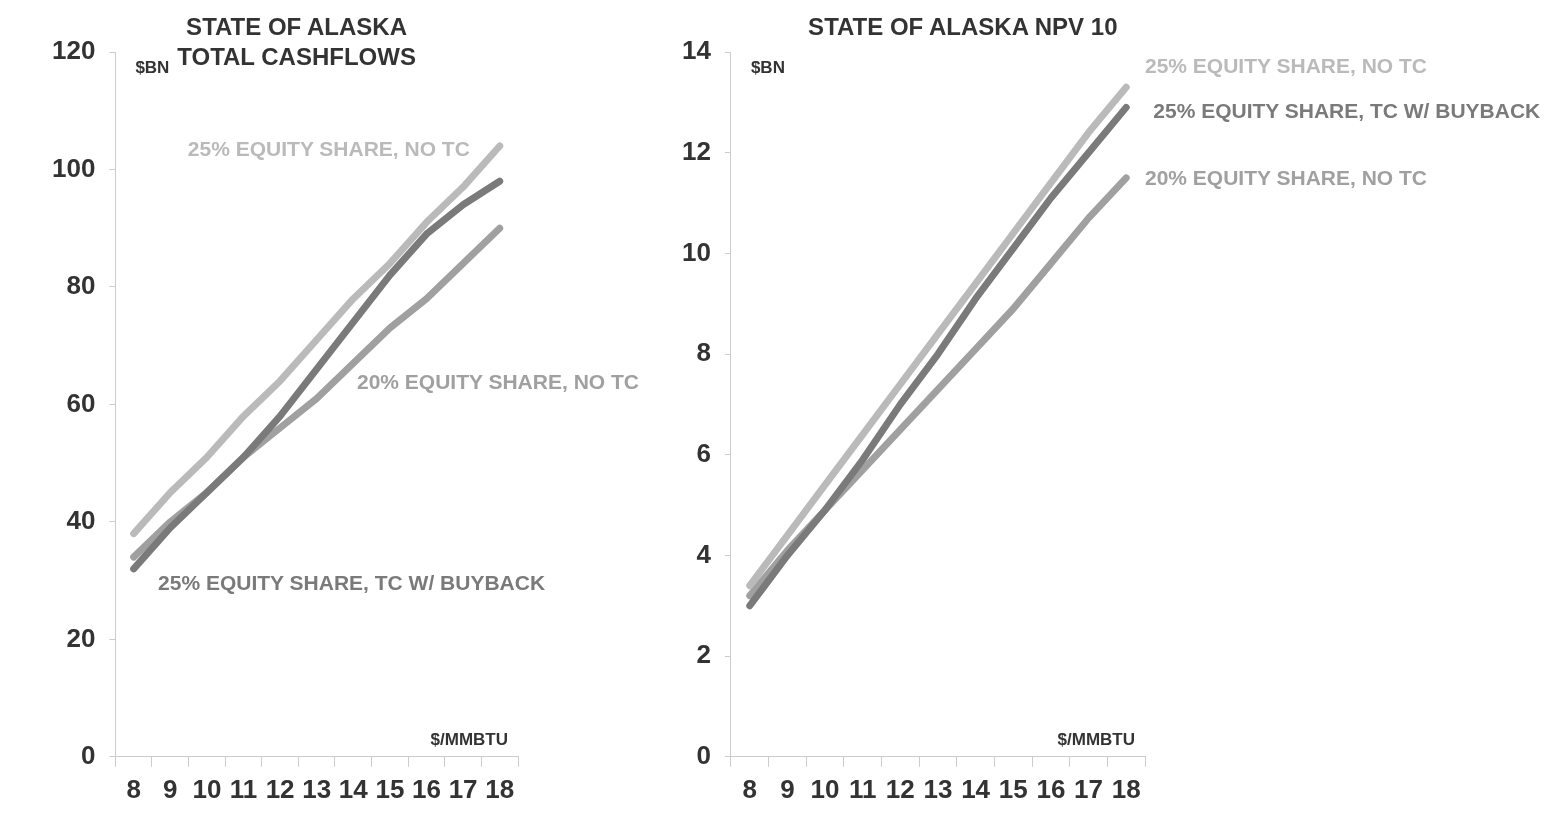 The image size is (1551, 820). What do you see at coordinates (696, 150) in the screenshot?
I see `y-tick-label: 12` at bounding box center [696, 150].